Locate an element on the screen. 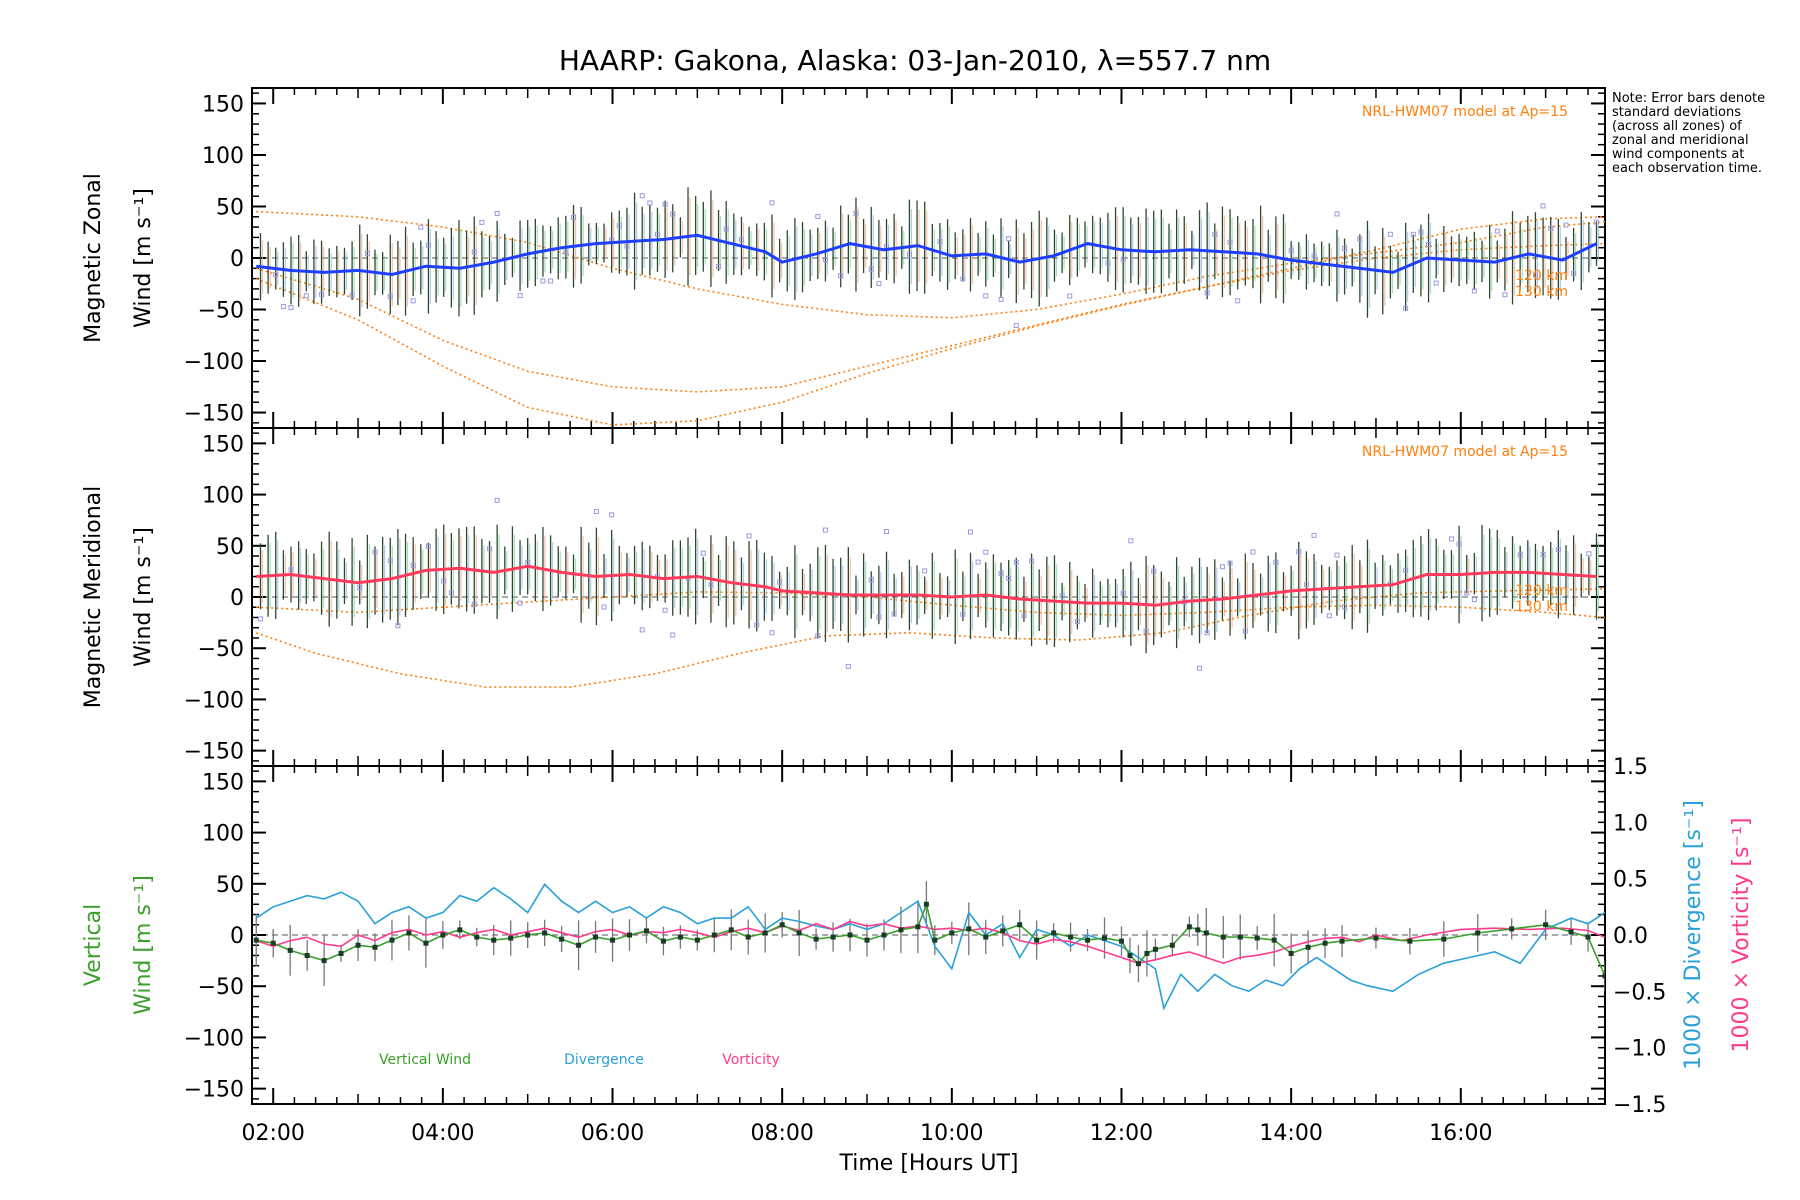 The width and height of the screenshot is (1800, 1200). x-tick-label: 12:00 is located at coordinates (1121, 1133).